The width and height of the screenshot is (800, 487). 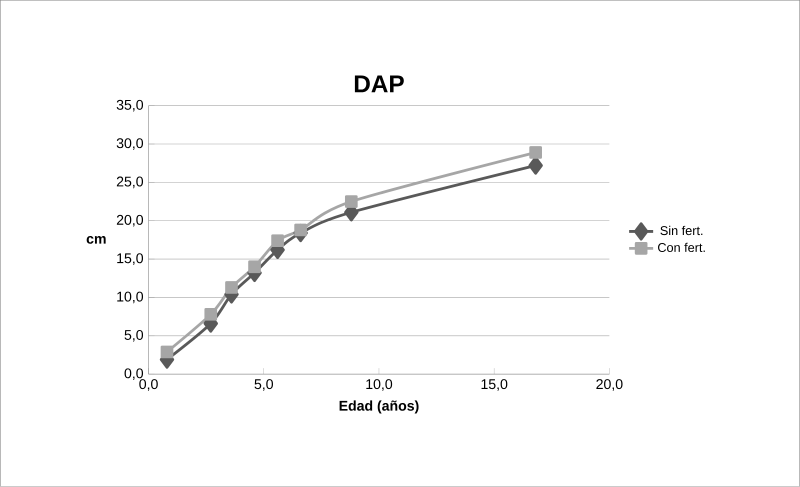 I want to click on legend-label: Sin fert., so click(x=681, y=231).